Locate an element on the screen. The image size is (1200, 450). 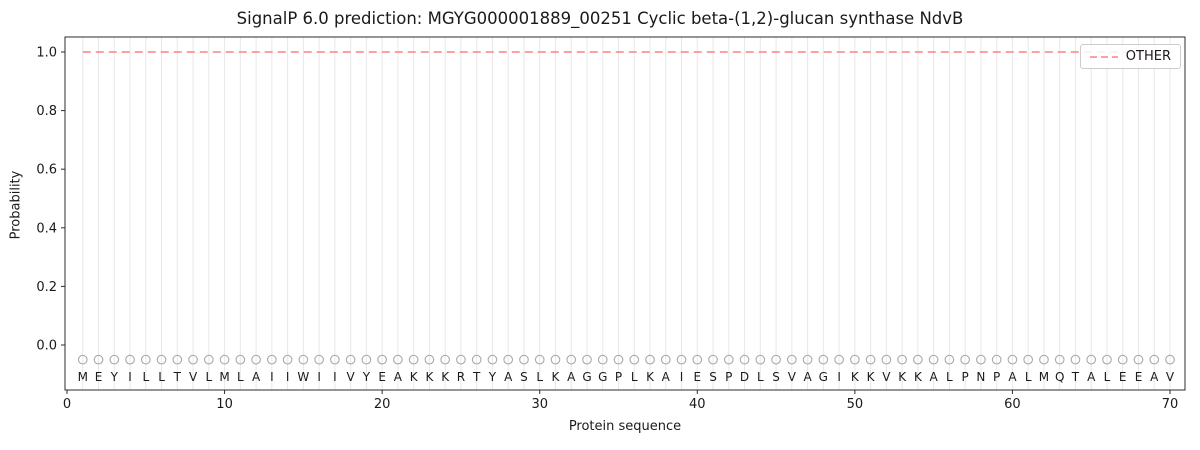
svg-text: 30 is located at coordinates (539, 404).